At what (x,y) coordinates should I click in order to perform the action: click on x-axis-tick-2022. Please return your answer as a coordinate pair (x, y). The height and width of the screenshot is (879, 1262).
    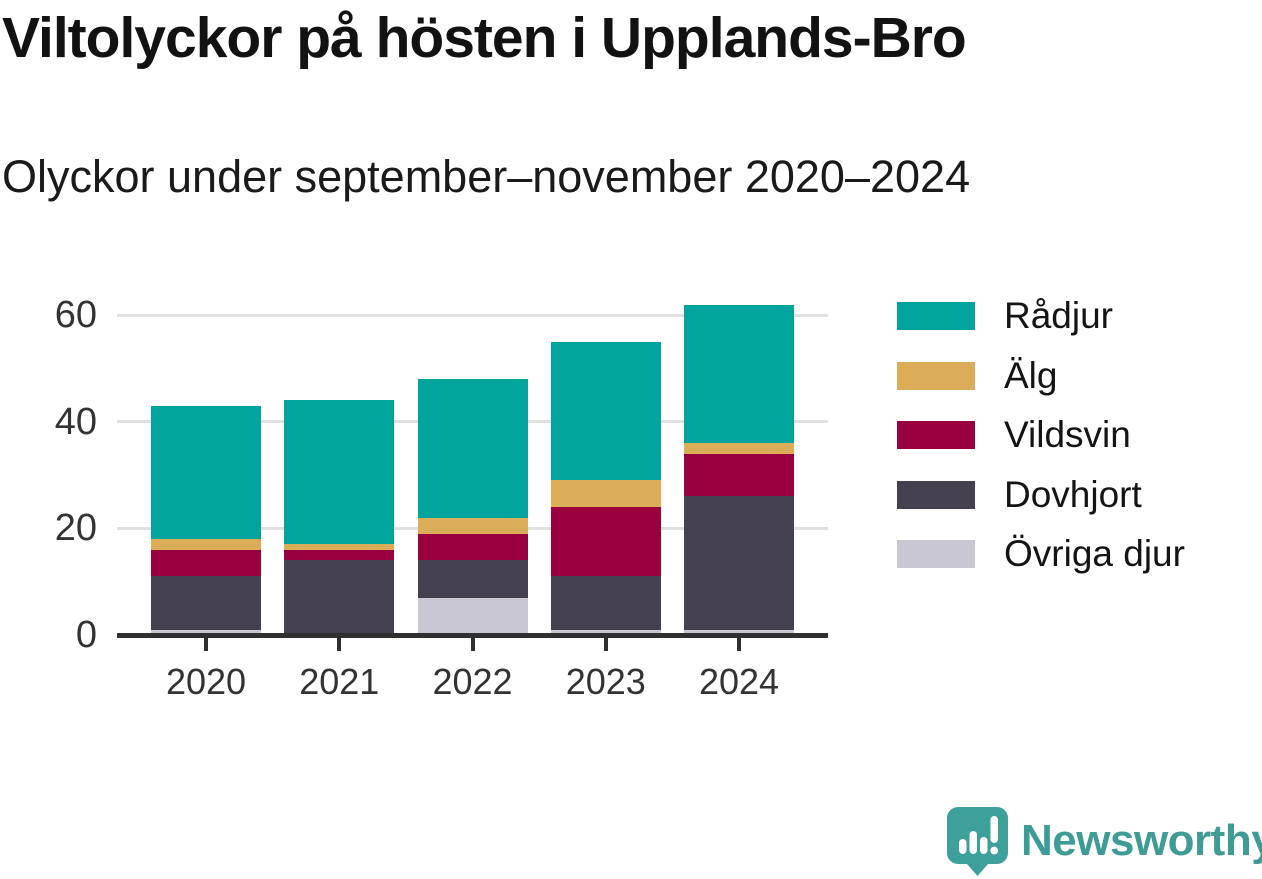
    Looking at the image, I should click on (472, 644).